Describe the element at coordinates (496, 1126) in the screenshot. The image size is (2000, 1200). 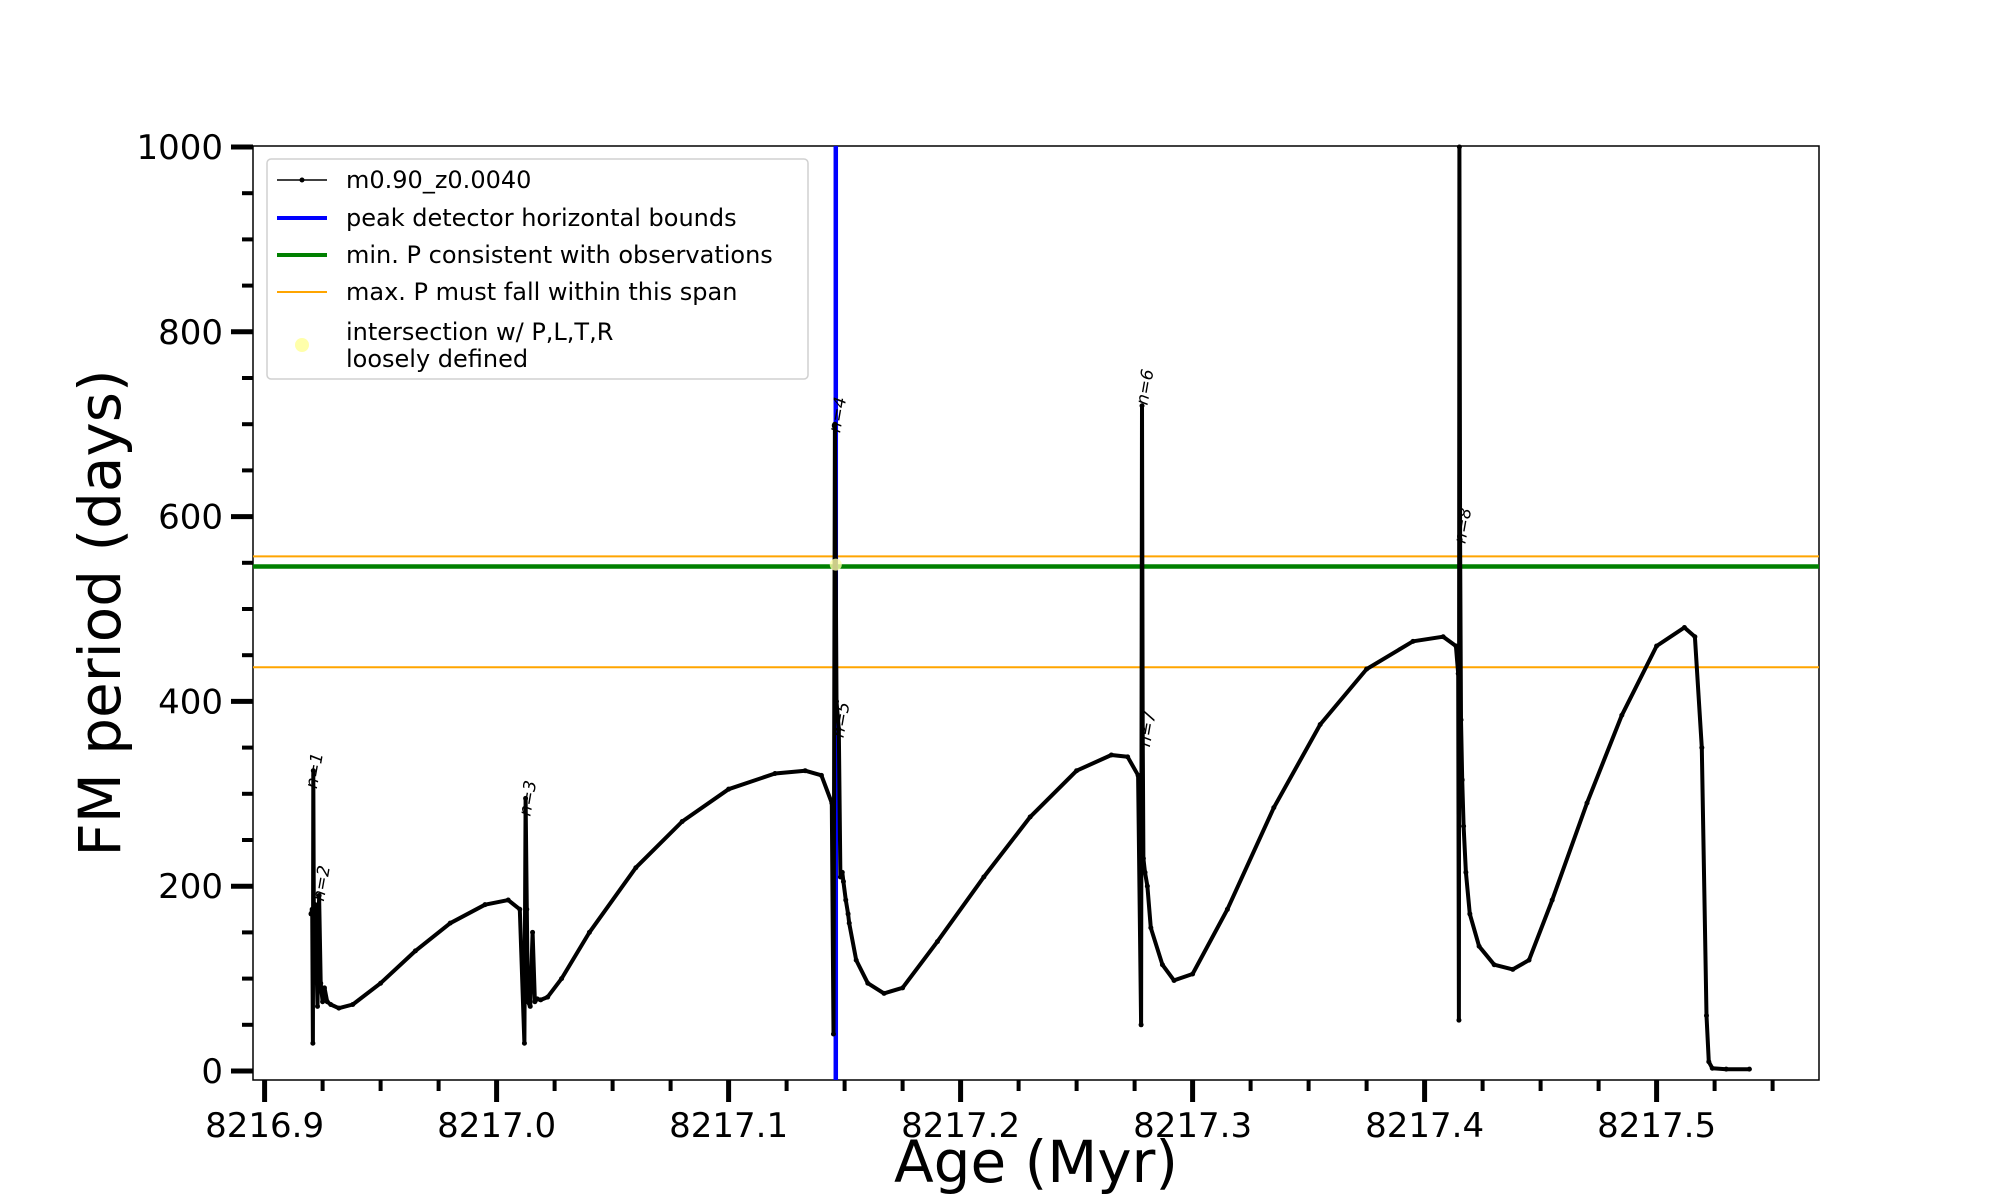
I see `x-tick-label: 8217.0` at that location.